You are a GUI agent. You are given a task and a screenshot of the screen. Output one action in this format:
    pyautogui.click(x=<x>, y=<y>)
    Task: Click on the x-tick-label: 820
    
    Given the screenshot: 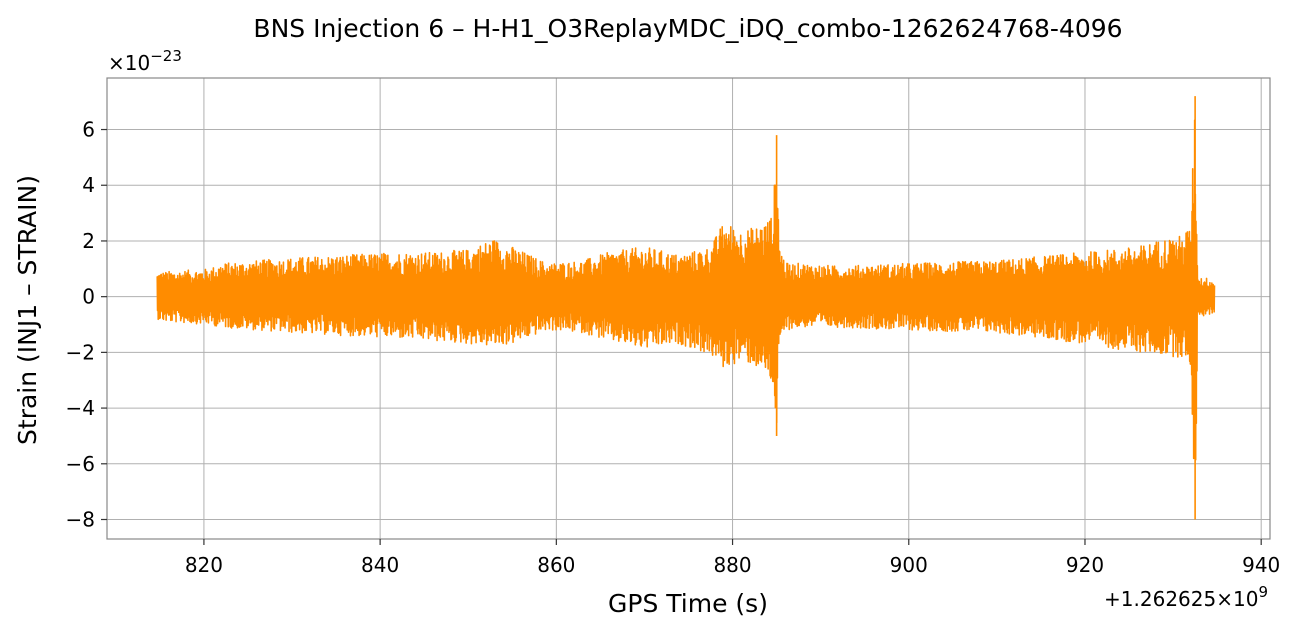 What is the action you would take?
    pyautogui.click(x=204, y=565)
    